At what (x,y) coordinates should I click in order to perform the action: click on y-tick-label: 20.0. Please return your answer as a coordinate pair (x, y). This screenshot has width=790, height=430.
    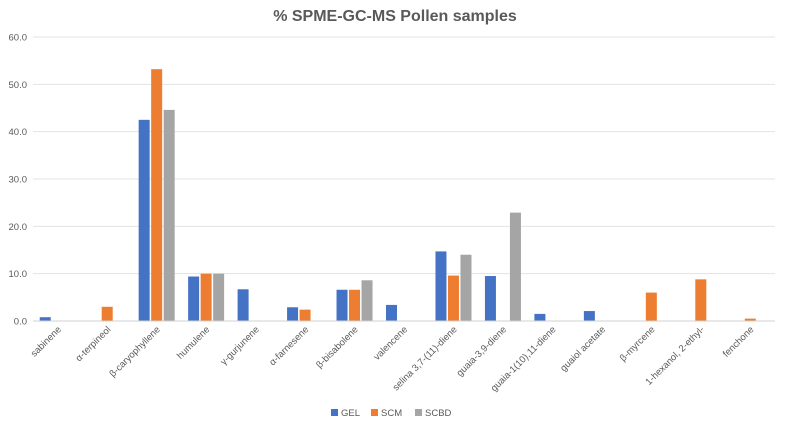
    Looking at the image, I should click on (18, 227).